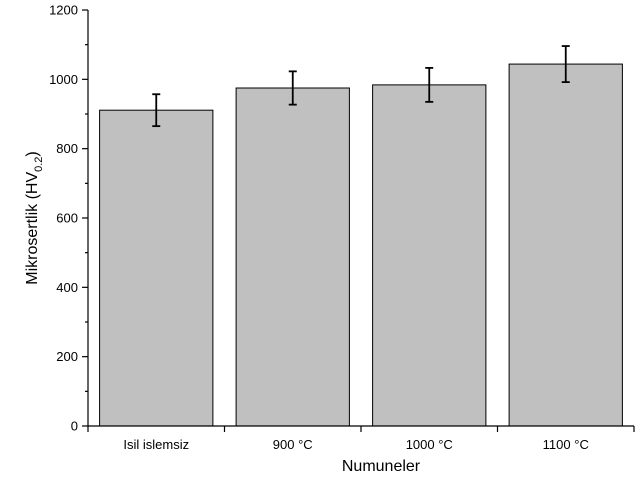 This screenshot has width=641, height=484. Describe the element at coordinates (361, 439) in the screenshot. I see `x-ticks-layer: Isil islemsiz 900 °C 1000 °C 1100 °C` at that location.